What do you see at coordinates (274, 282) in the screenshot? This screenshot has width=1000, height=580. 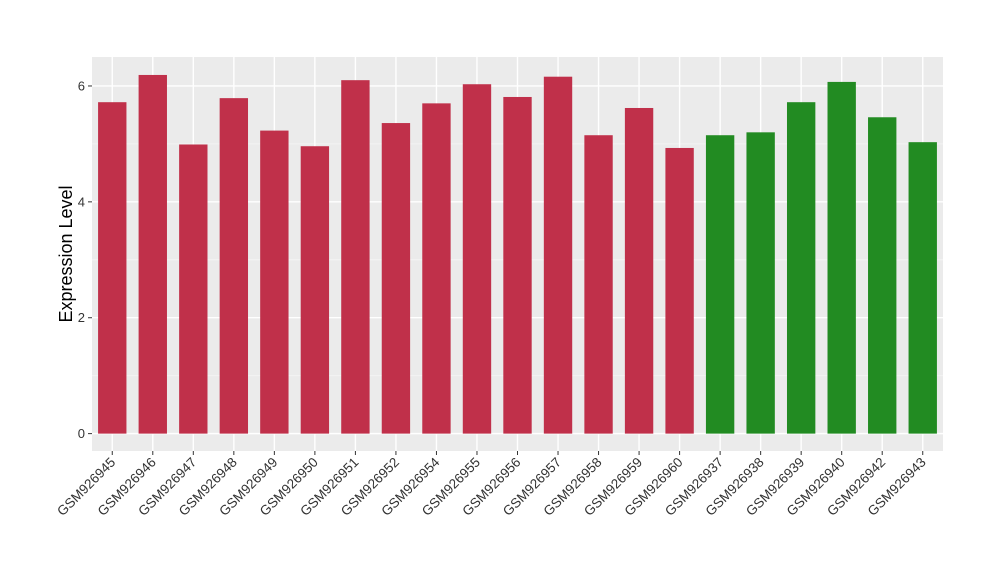 I see `bar-gsm926949` at bounding box center [274, 282].